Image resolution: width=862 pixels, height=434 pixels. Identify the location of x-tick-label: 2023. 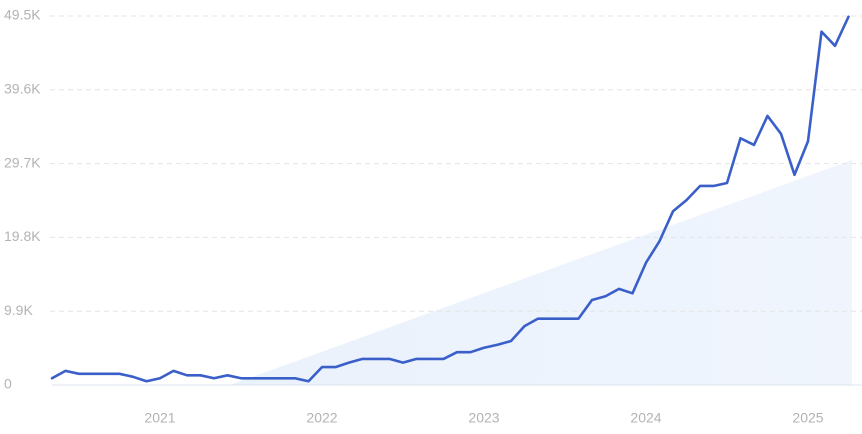
(483, 418).